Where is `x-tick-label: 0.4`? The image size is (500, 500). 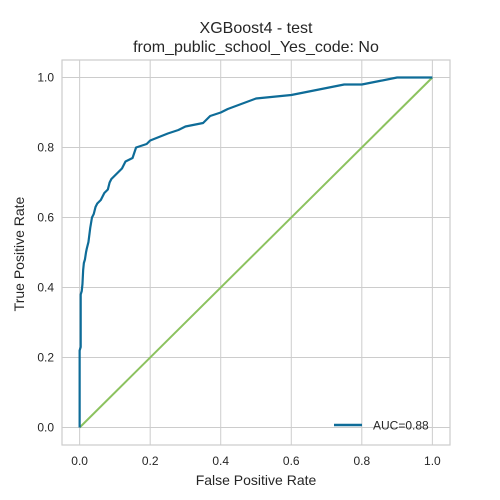
x-tick-label: 0.4 is located at coordinates (220, 461).